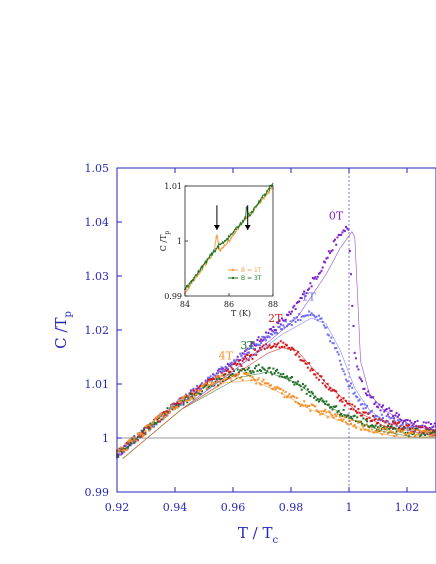 The height and width of the screenshot is (564, 436). What do you see at coordinates (97, 492) in the screenshot?
I see `y-tick-label: 0.99` at bounding box center [97, 492].